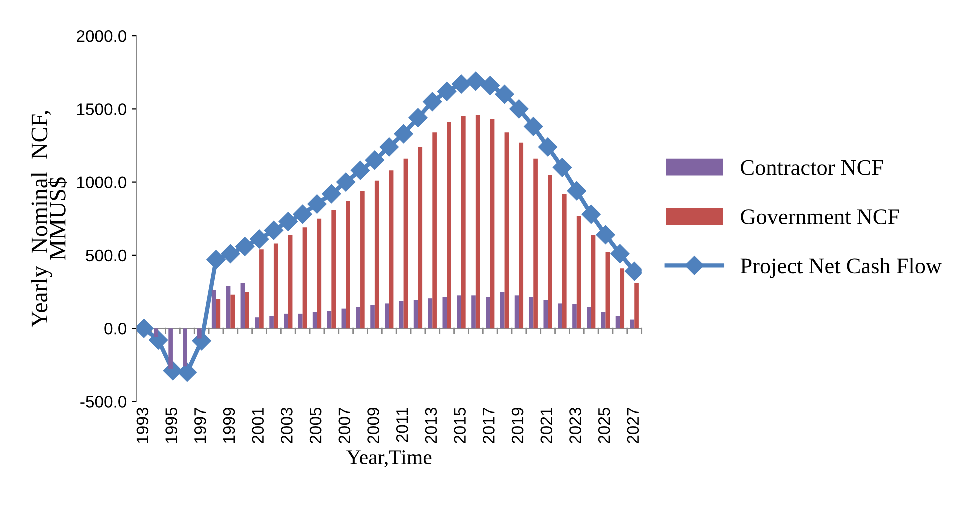 This screenshot has height=515, width=971. I want to click on legend-label: Government NCF, so click(820, 217).